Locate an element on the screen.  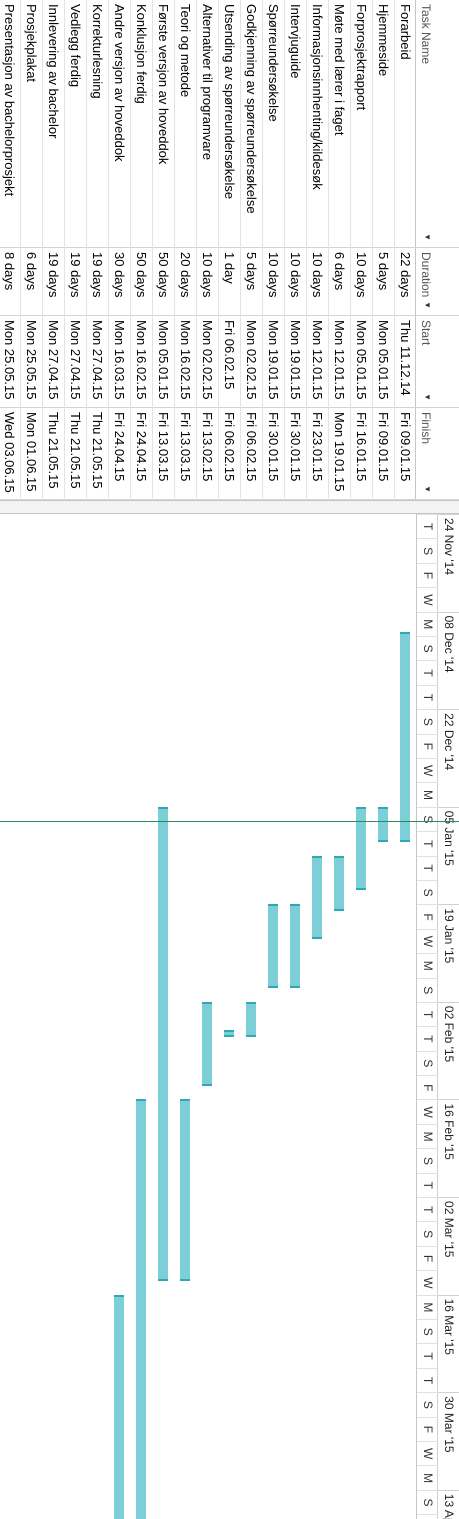
duration-cell: 30 days is located at coordinates (119, 282).